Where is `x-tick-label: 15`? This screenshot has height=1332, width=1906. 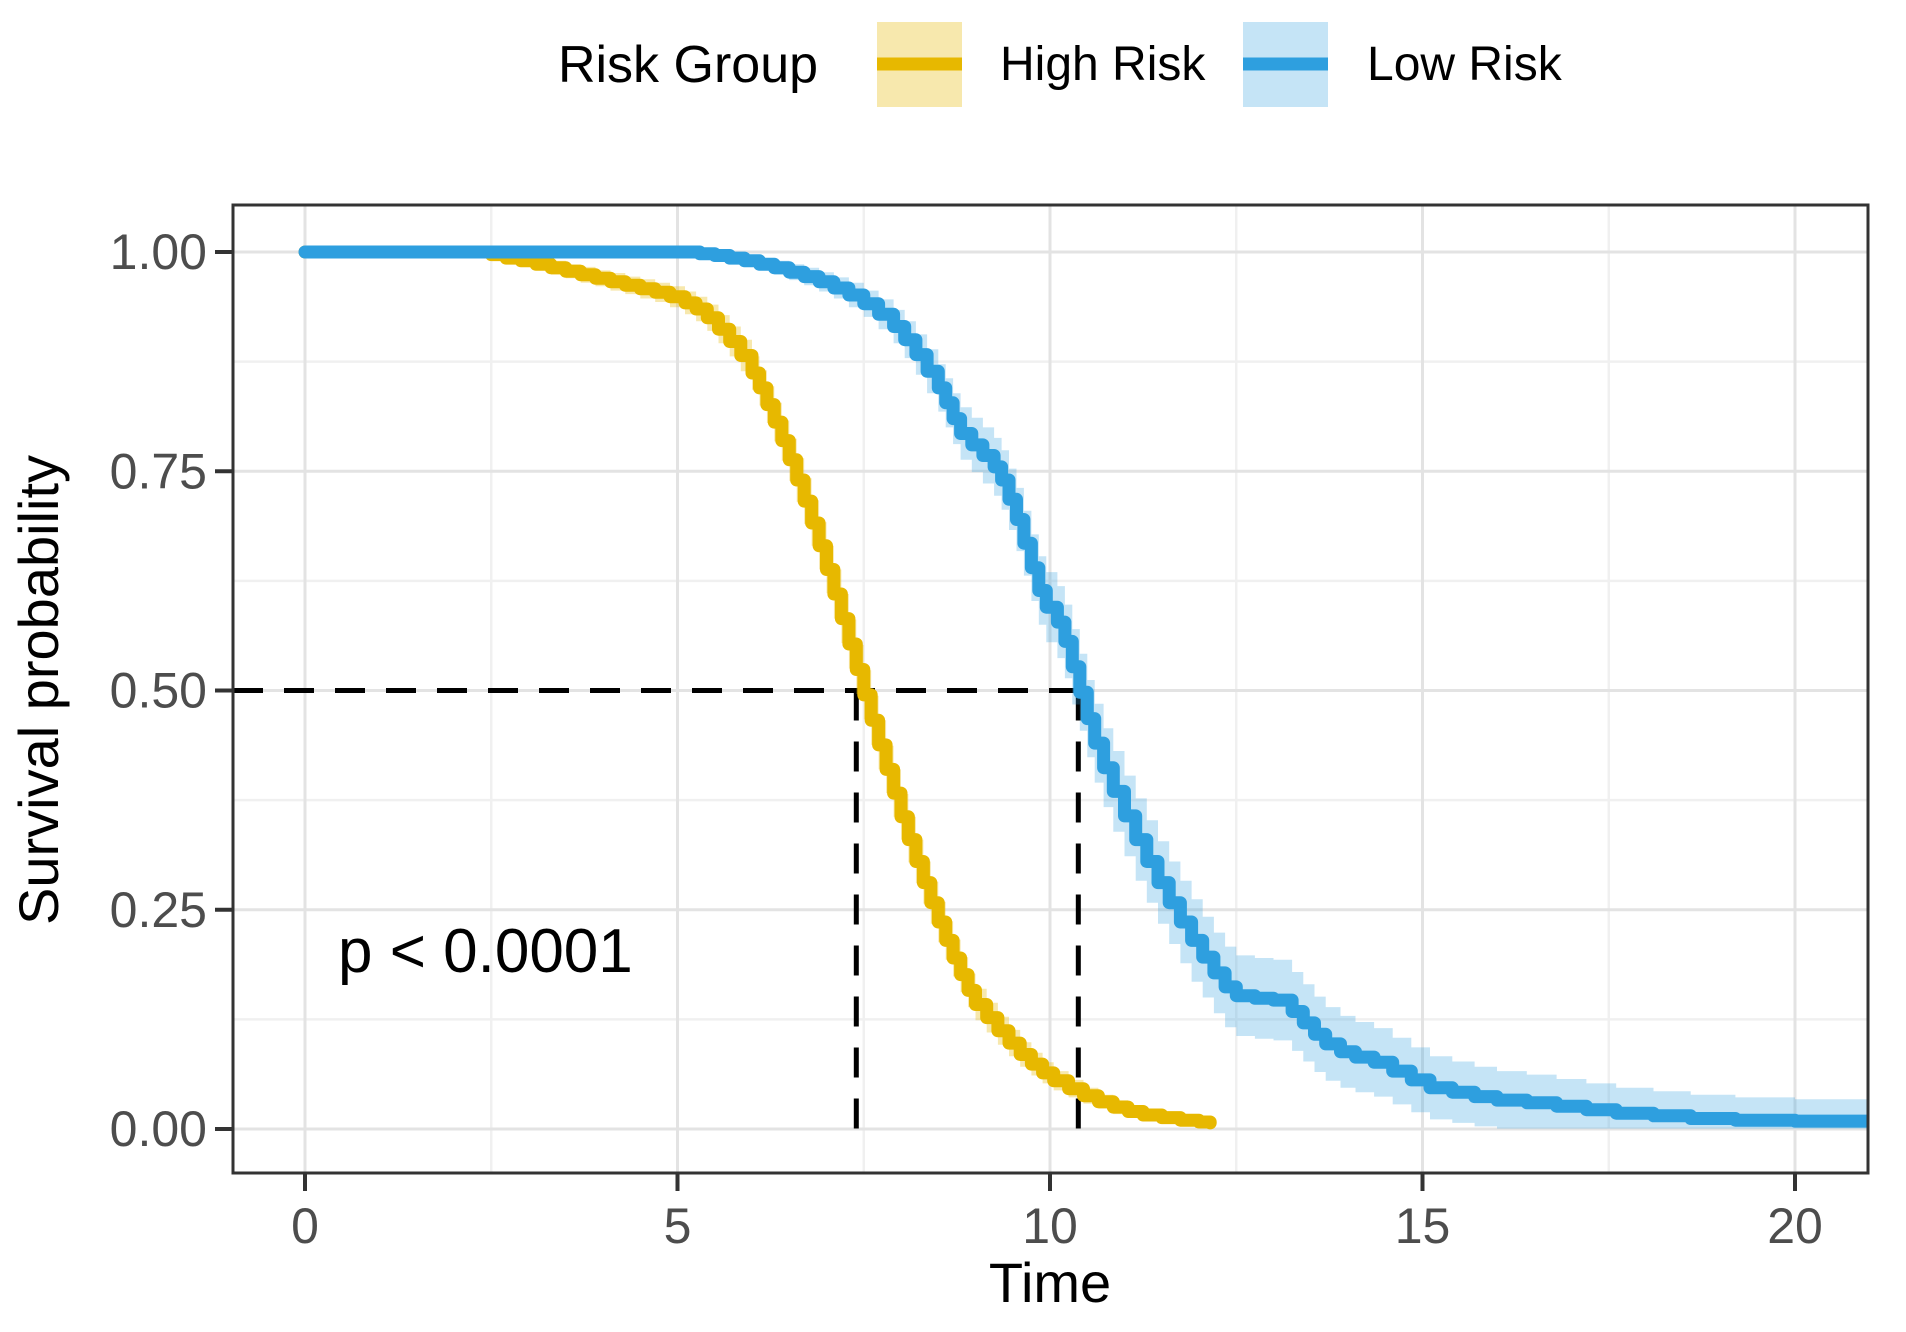 x-tick-label: 15 is located at coordinates (1423, 1226).